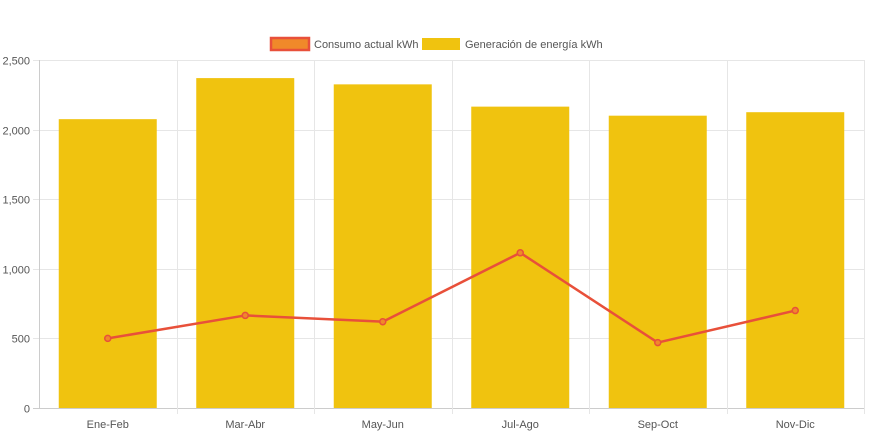 The height and width of the screenshot is (434, 869). I want to click on line-point-mar-abr, so click(245, 315).